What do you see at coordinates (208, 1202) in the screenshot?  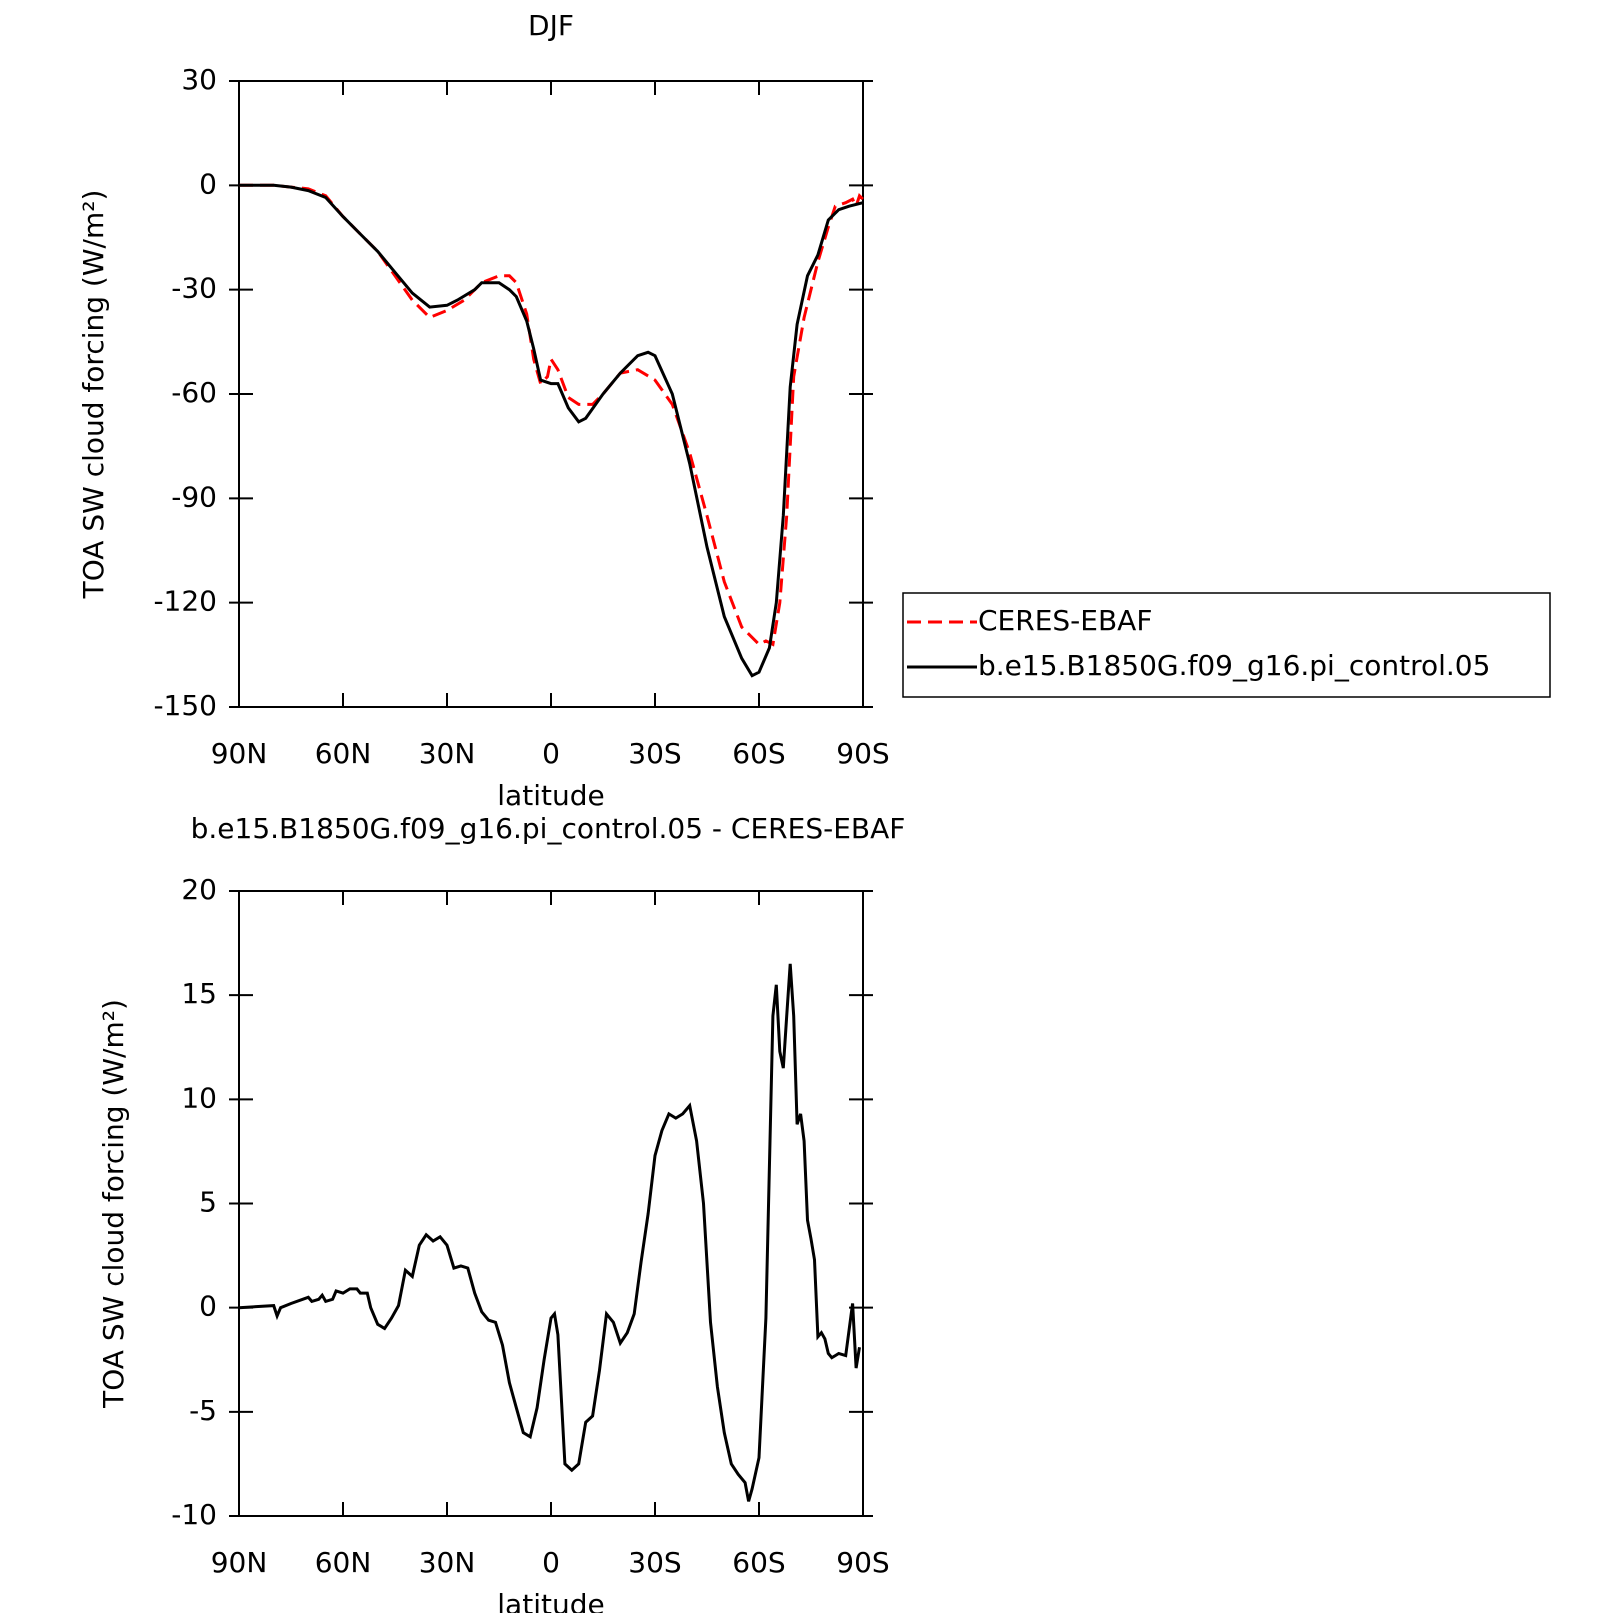 I see `y-tick-label: 5` at bounding box center [208, 1202].